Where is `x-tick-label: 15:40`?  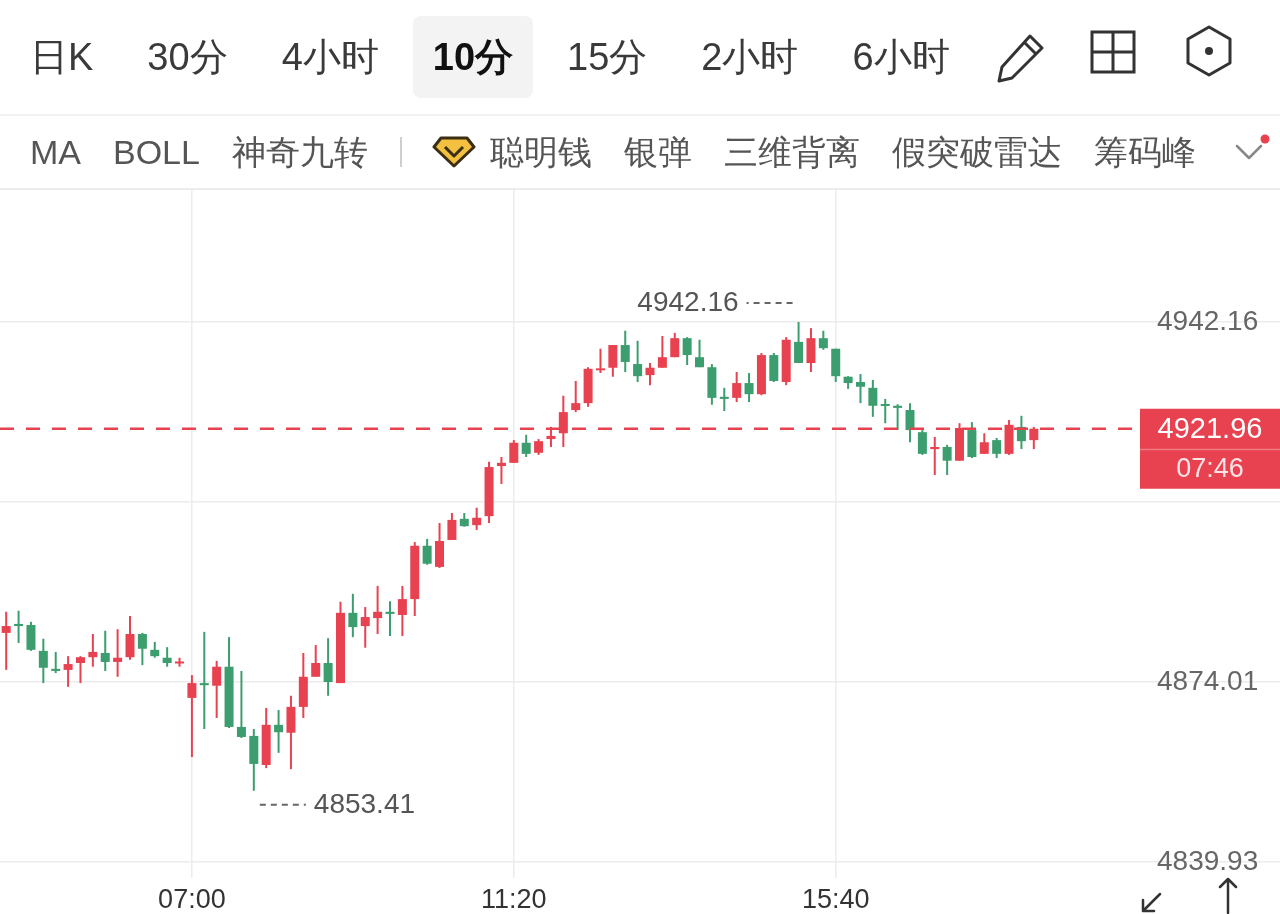
x-tick-label: 15:40 is located at coordinates (835, 898).